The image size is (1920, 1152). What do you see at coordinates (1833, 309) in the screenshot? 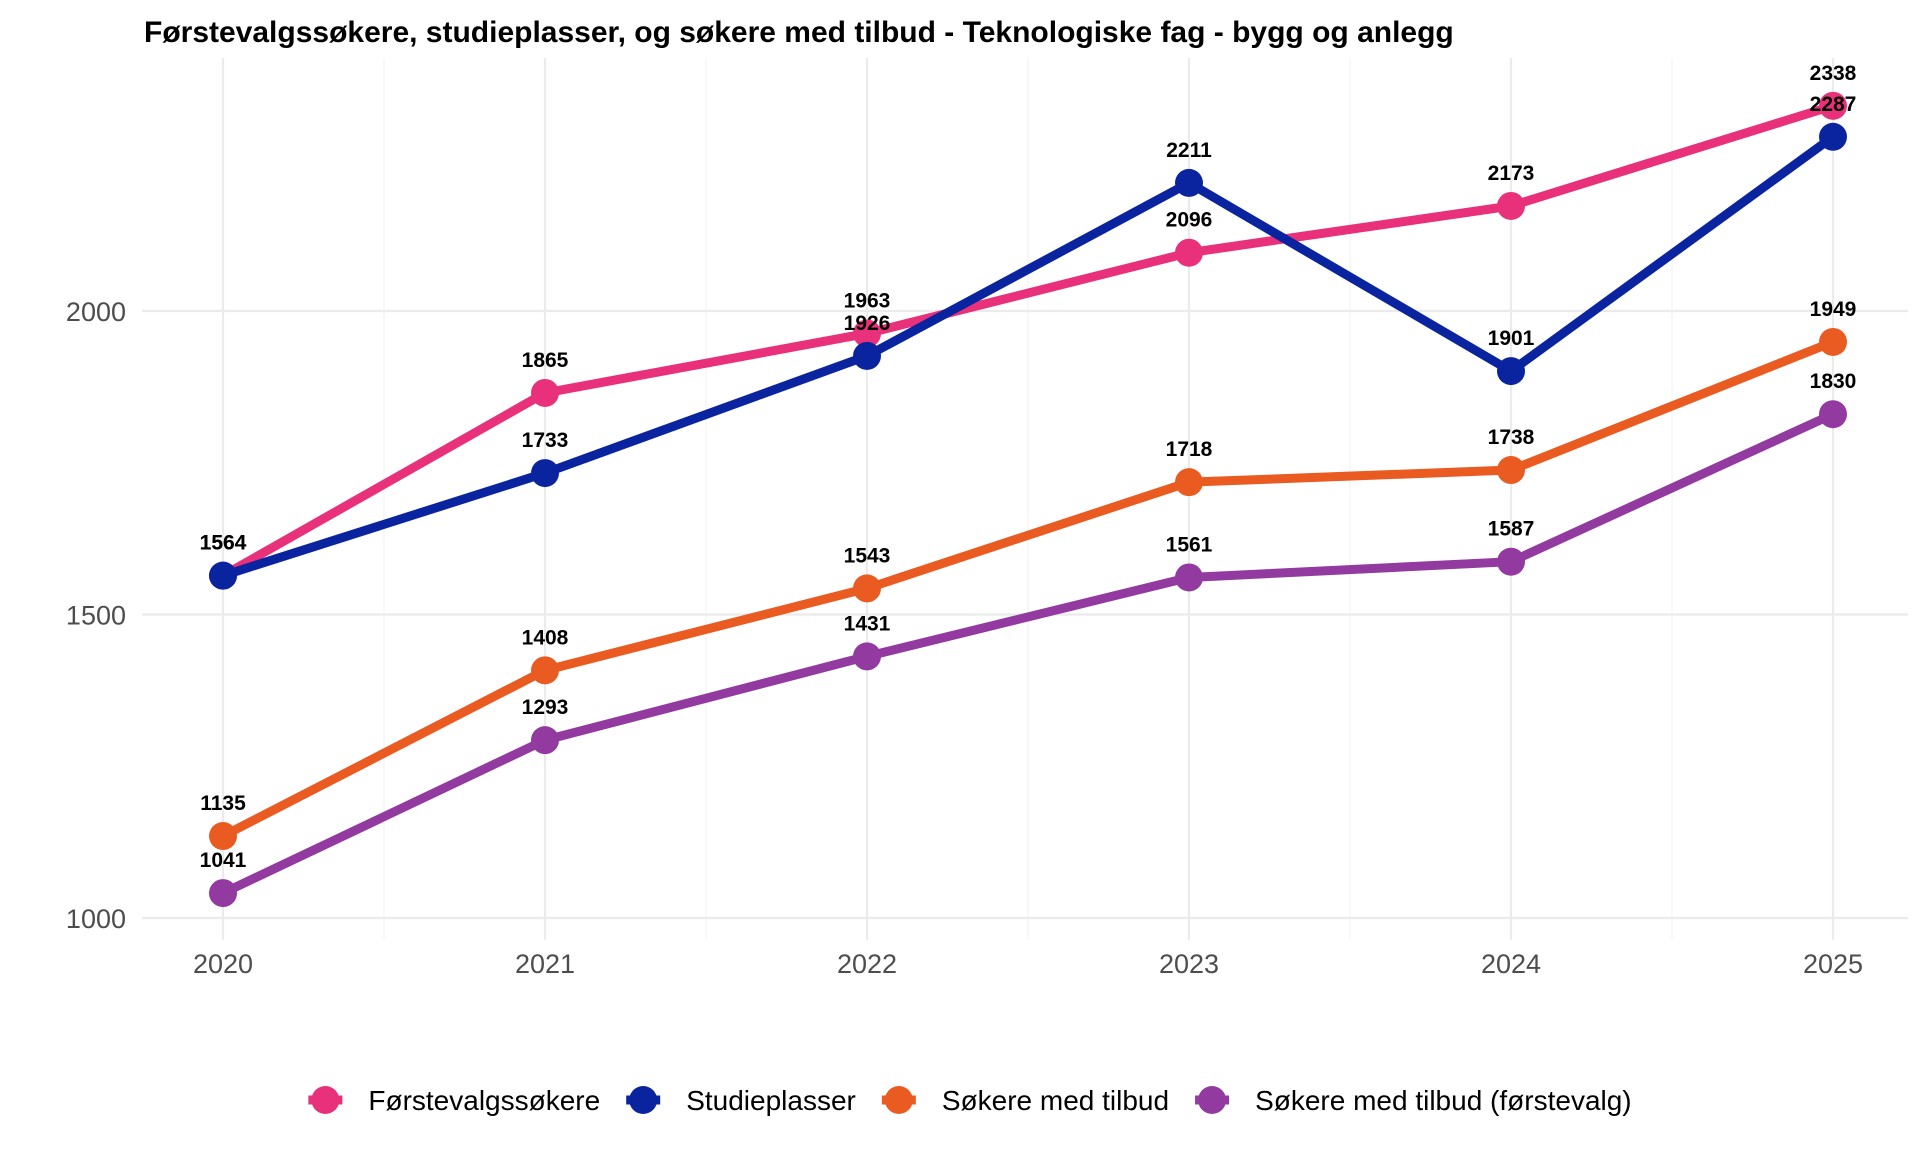
I see `data-label: 1949` at bounding box center [1833, 309].